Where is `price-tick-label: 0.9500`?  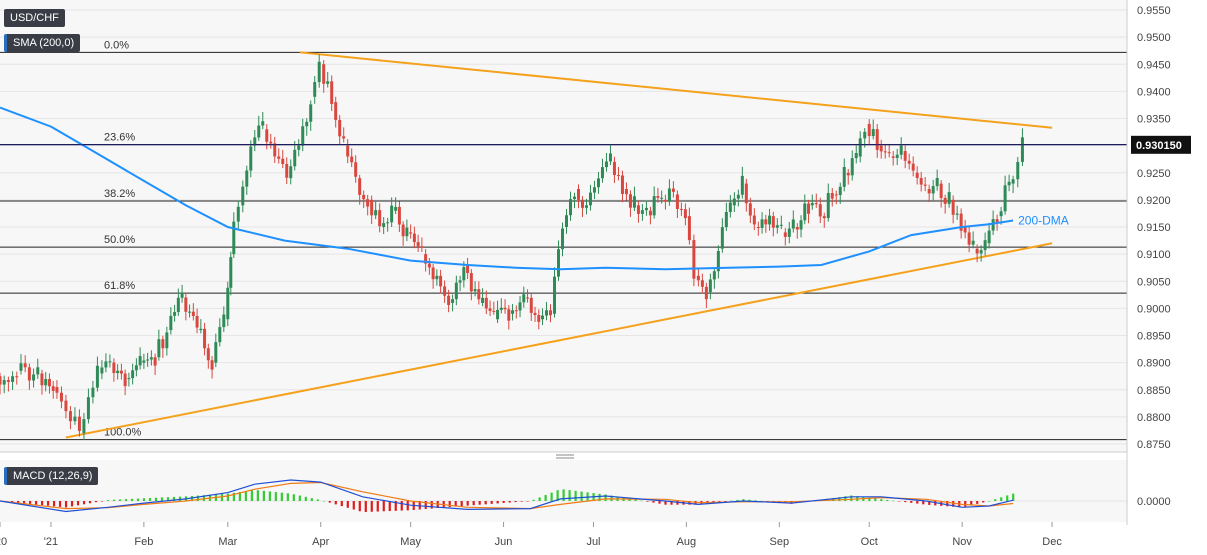
price-tick-label: 0.9500 is located at coordinates (1154, 38).